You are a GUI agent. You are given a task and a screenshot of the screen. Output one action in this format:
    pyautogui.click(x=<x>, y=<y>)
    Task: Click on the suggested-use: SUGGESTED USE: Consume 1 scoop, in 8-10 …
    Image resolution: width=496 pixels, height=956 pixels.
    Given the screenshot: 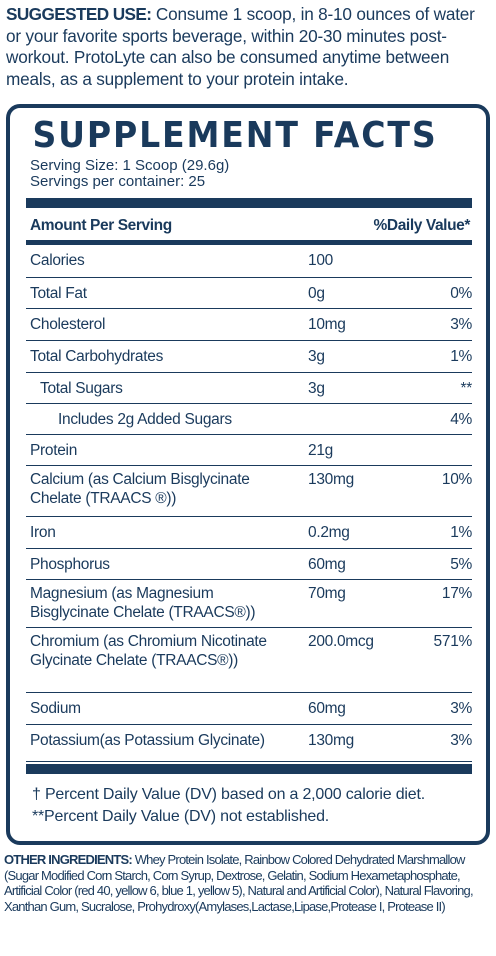 What is the action you would take?
    pyautogui.click(x=249, y=47)
    